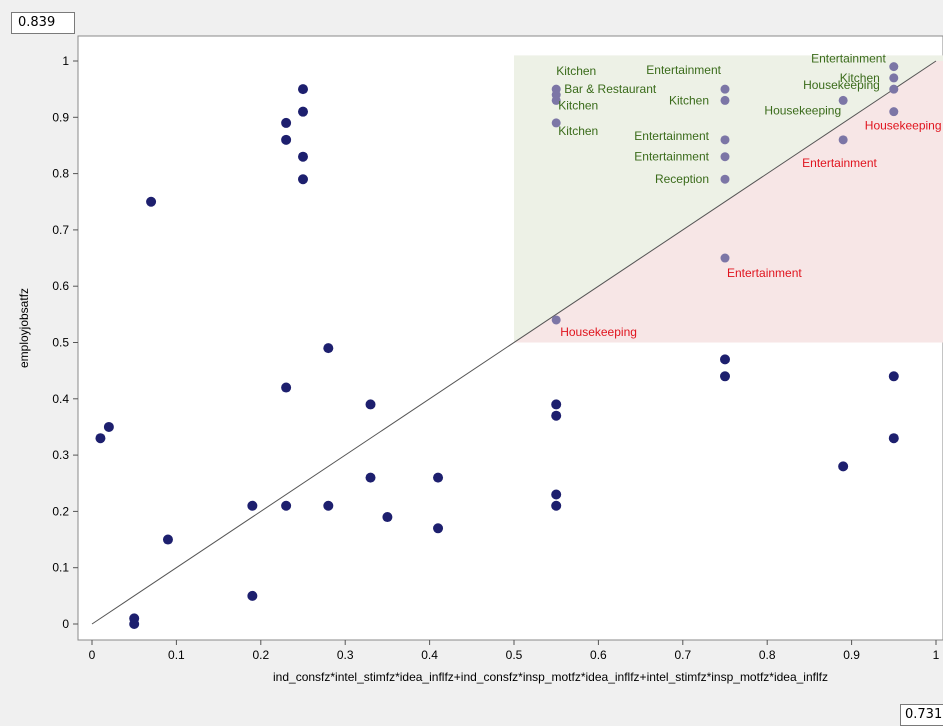  I want to click on x-tick-label: 0.6, so click(598, 655).